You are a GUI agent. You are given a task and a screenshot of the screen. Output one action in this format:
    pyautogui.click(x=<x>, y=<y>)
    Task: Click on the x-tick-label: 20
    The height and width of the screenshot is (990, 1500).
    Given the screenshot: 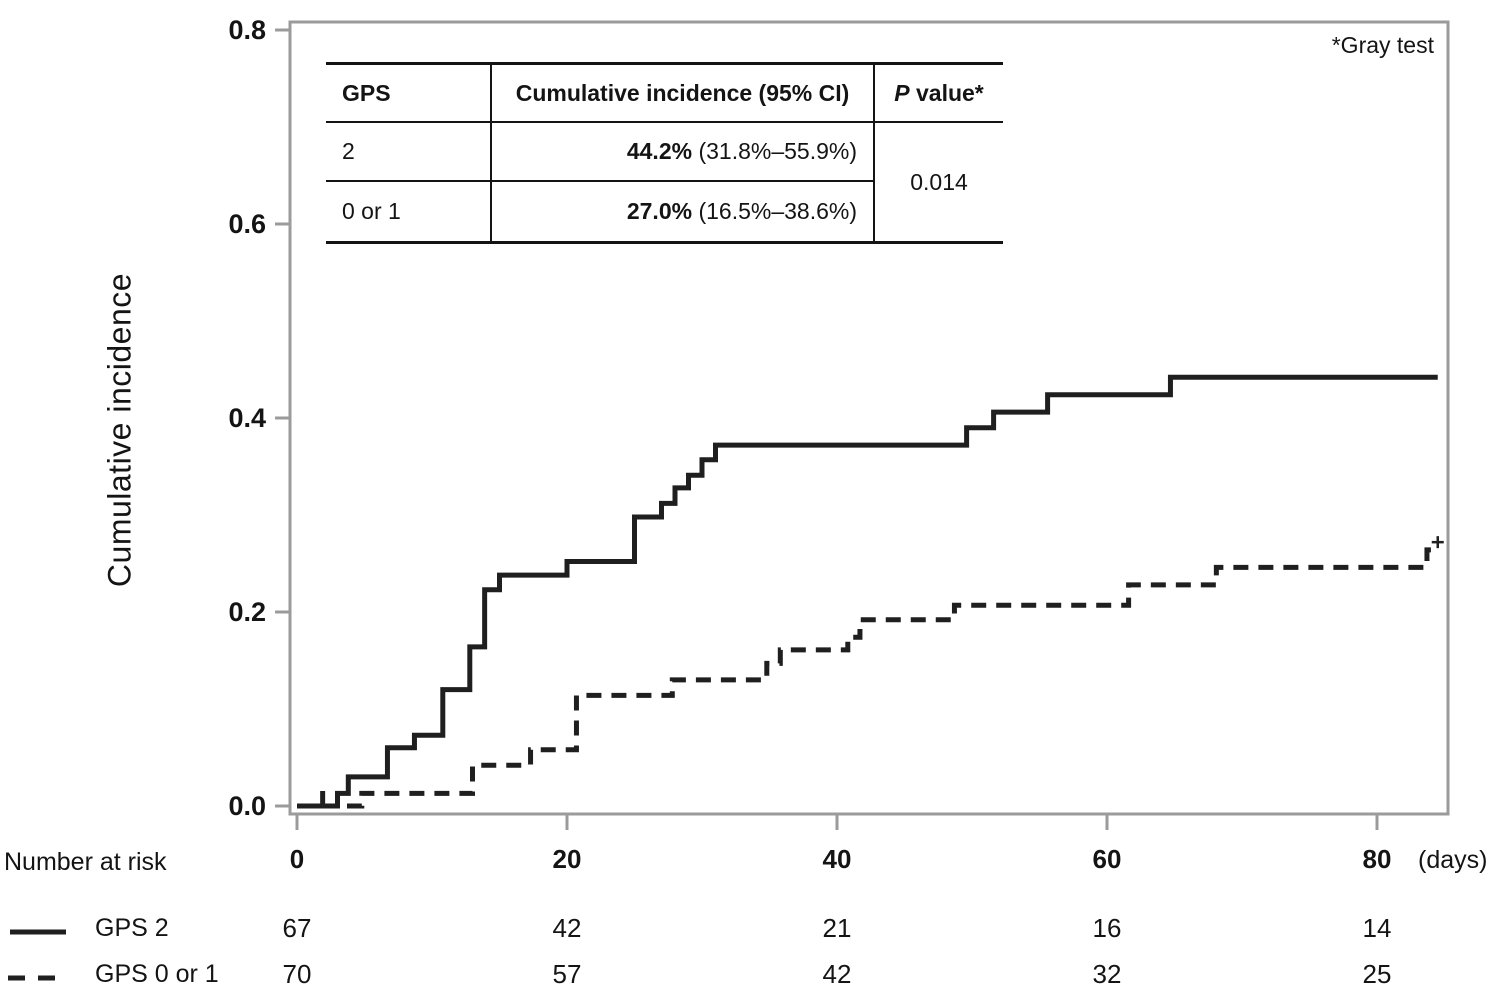 What is the action you would take?
    pyautogui.click(x=567, y=859)
    